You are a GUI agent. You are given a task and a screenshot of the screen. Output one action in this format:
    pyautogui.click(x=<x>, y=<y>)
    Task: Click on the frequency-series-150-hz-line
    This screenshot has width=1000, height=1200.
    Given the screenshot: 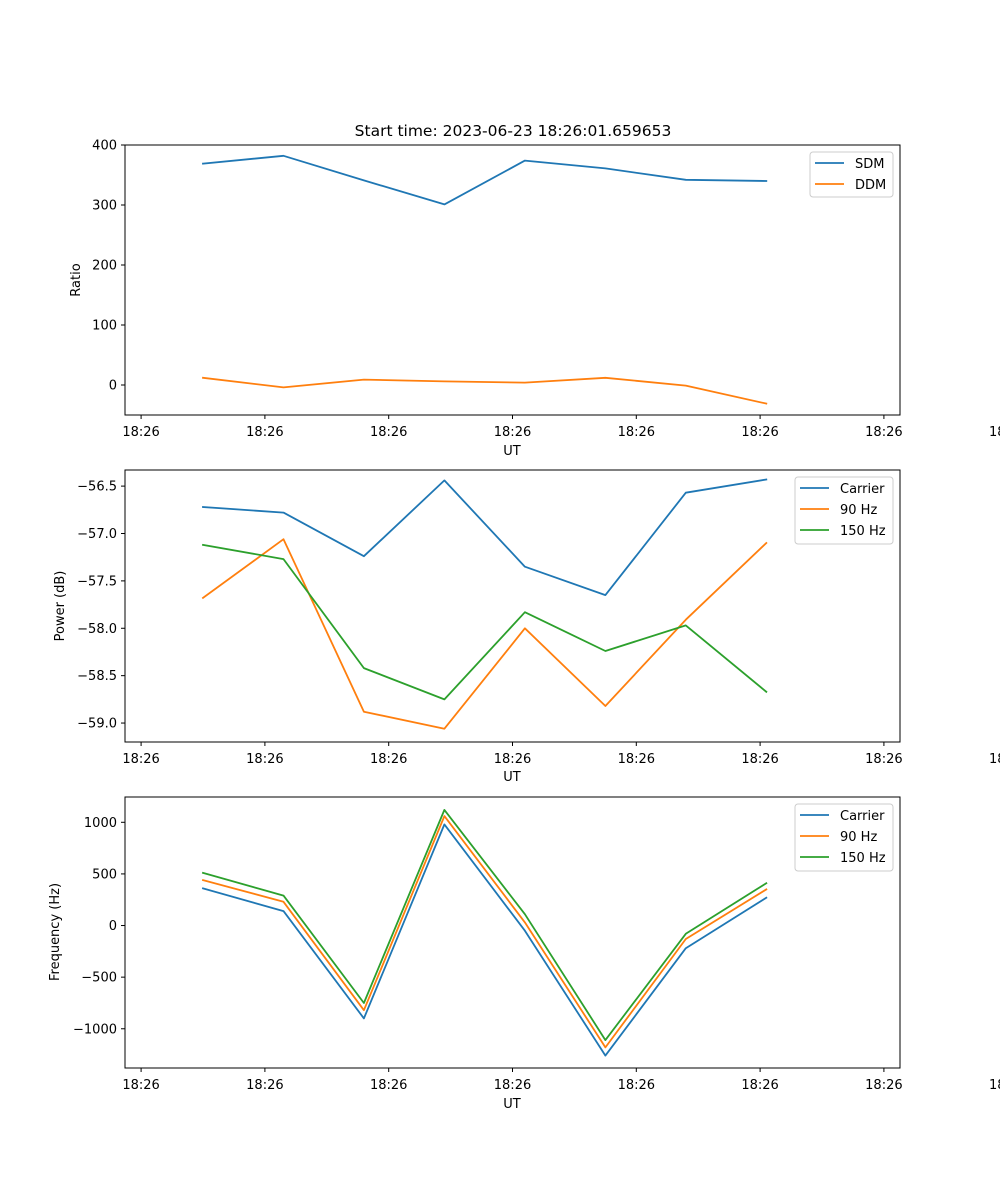 What is the action you would take?
    pyautogui.click(x=484, y=925)
    